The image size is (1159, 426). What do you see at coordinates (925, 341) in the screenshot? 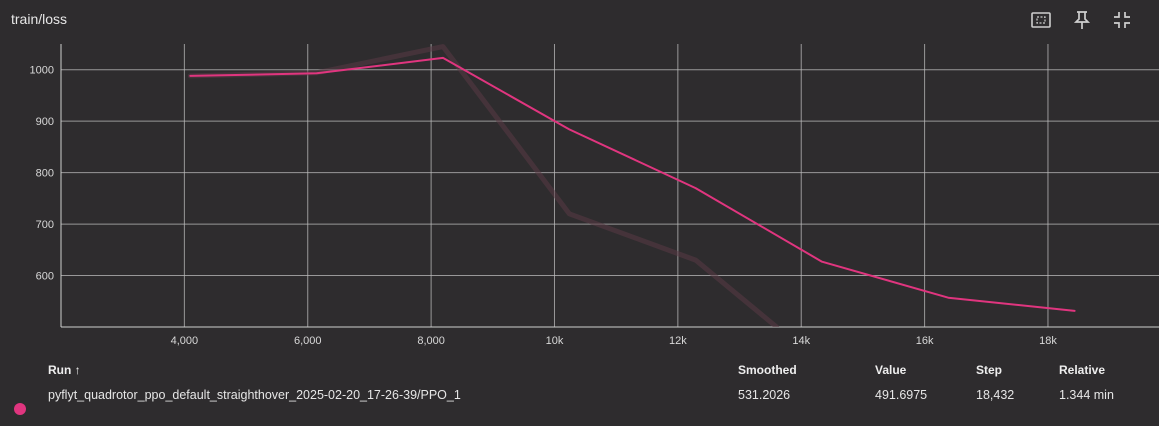
I see `x-tick-label: 16k` at bounding box center [925, 341].